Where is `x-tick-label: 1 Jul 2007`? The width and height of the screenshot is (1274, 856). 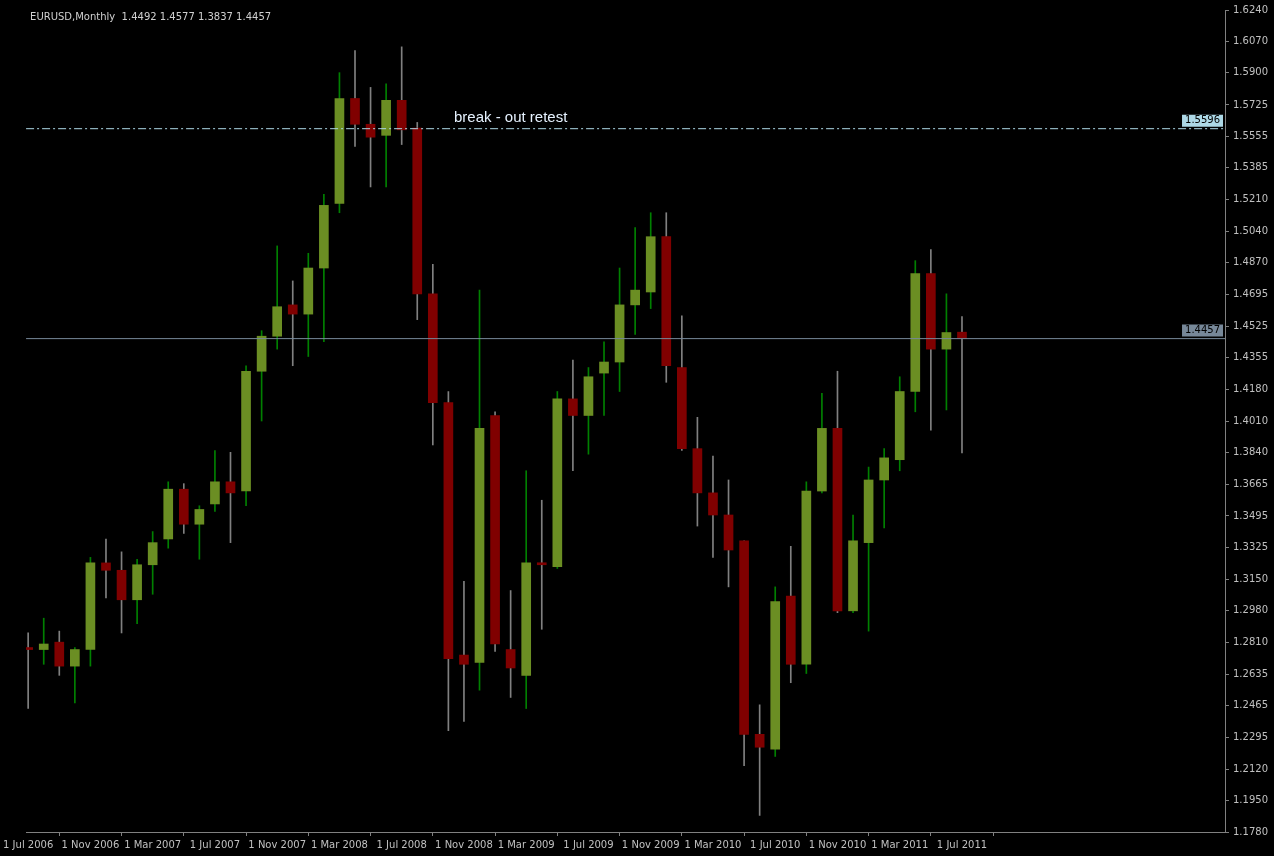
x-tick-label: 1 Jul 2007 is located at coordinates (215, 844).